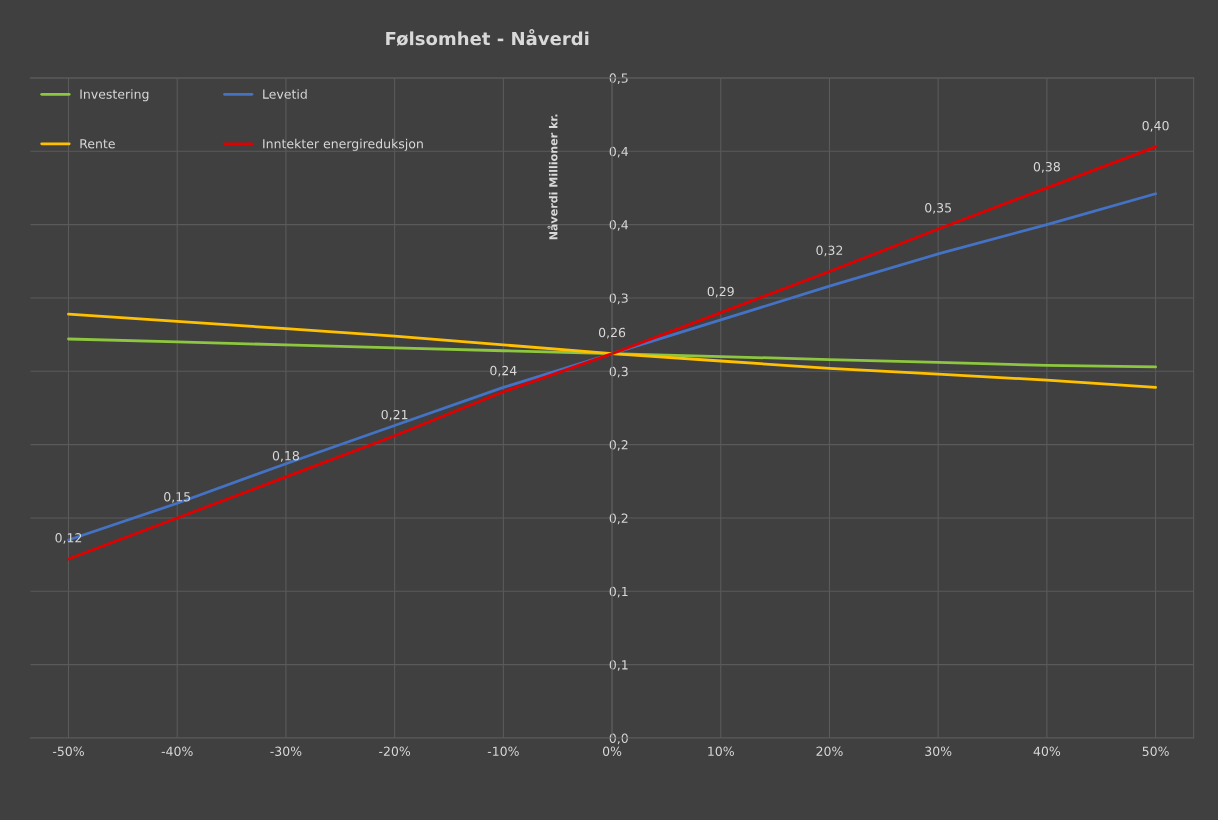  I want to click on data-label: 0,18, so click(285, 456).